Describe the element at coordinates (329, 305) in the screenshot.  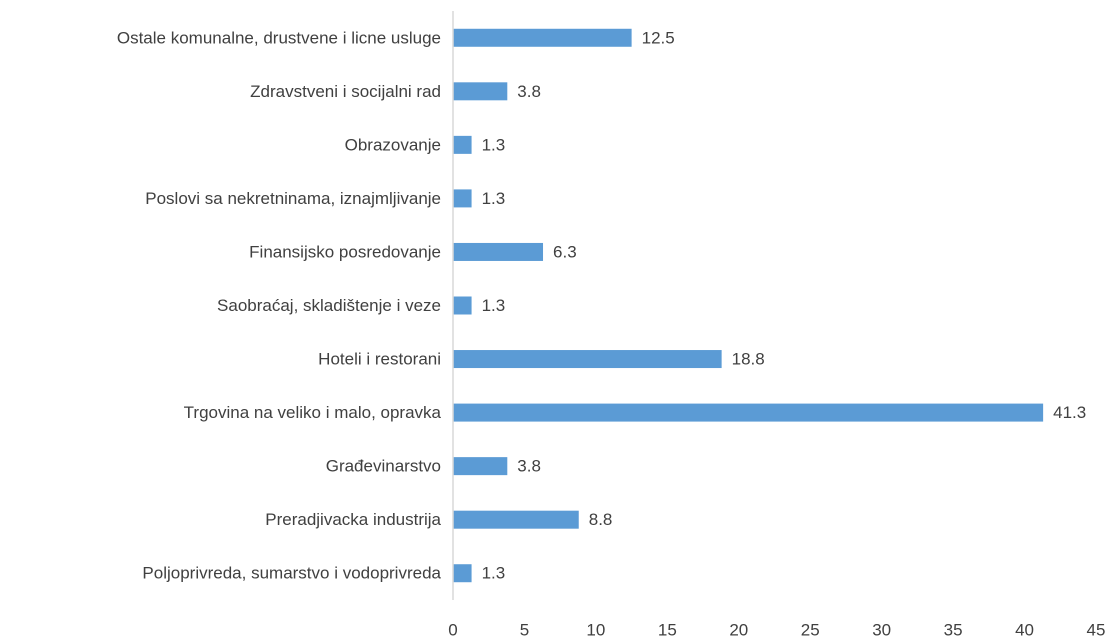
I see `y-tick-label: Saobraćaj, skladištenje i veze` at that location.